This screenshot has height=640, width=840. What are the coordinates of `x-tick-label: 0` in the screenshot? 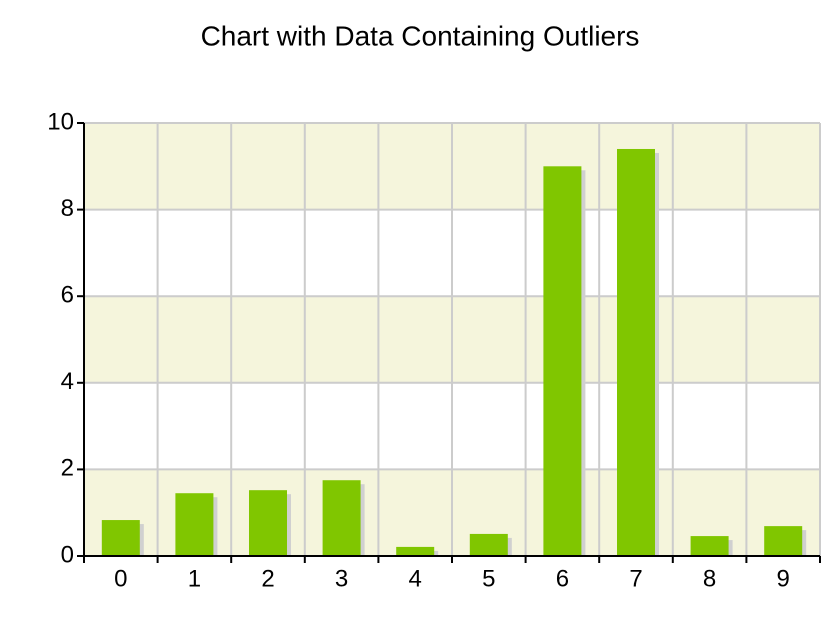 It's located at (120, 578).